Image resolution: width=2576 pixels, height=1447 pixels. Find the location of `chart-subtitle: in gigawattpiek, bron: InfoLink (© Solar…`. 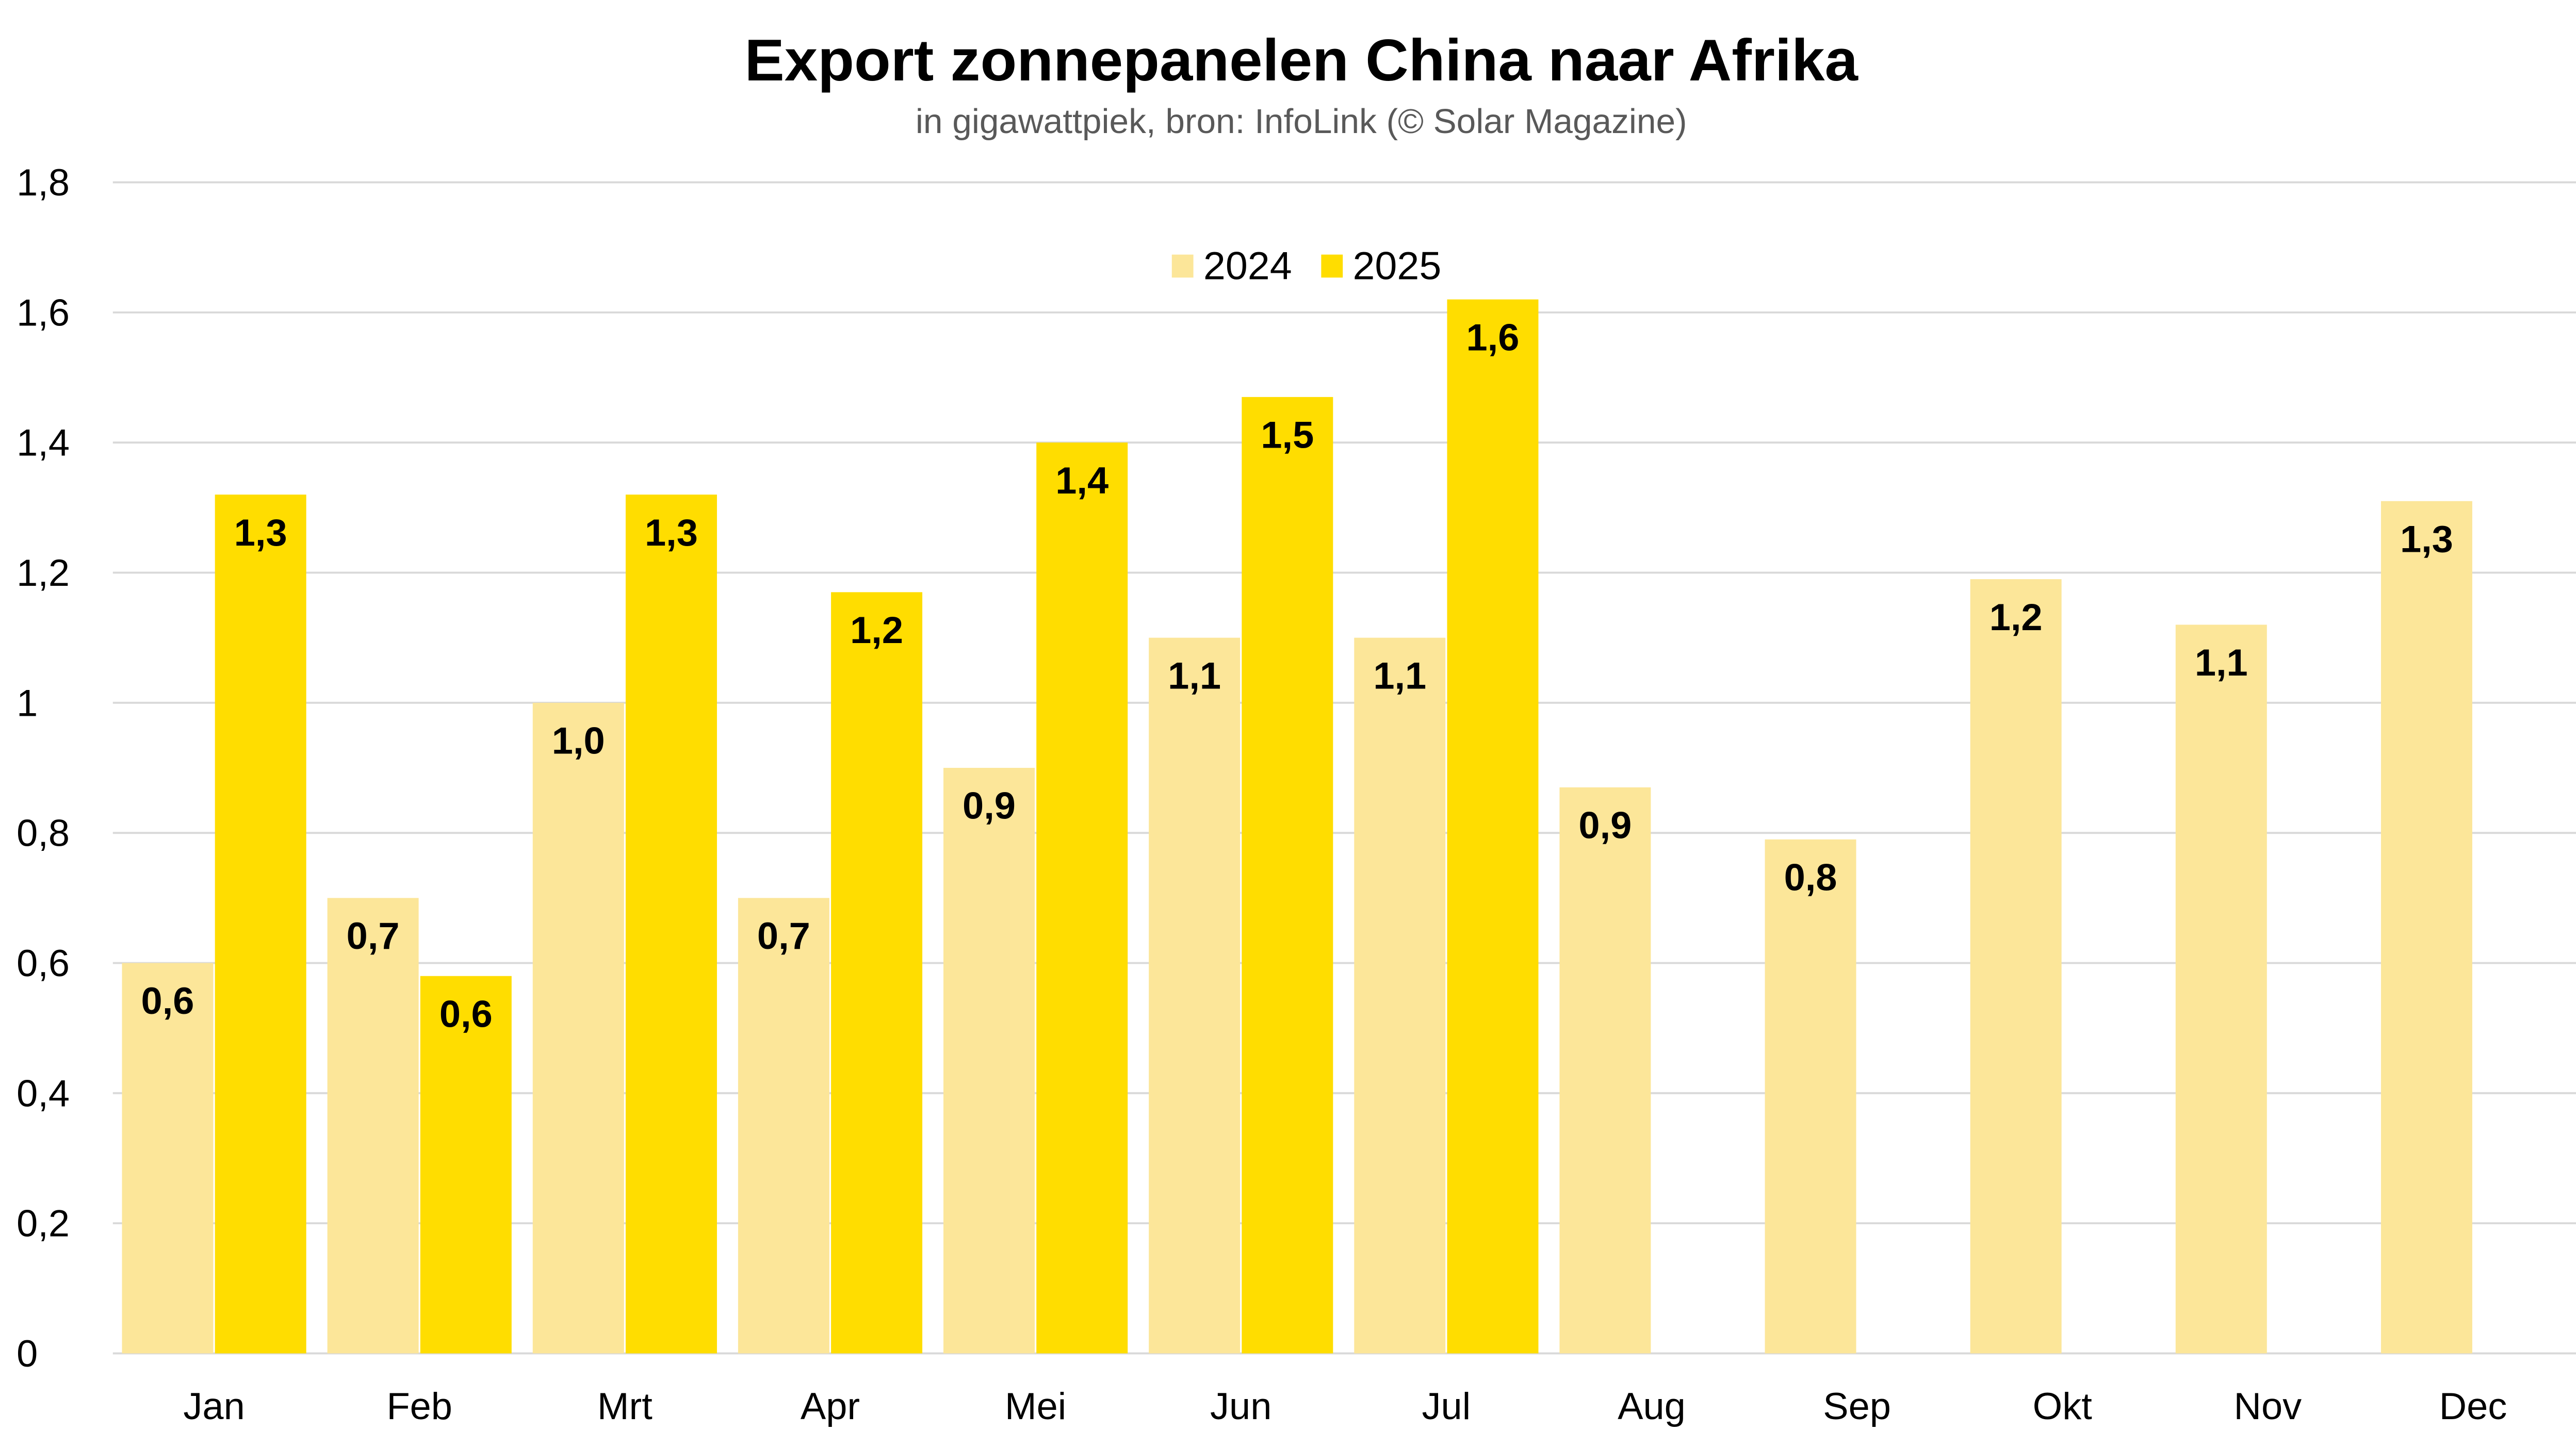

chart-subtitle: in gigawattpiek, bron: InfoLink (© Solar… is located at coordinates (1301, 121).